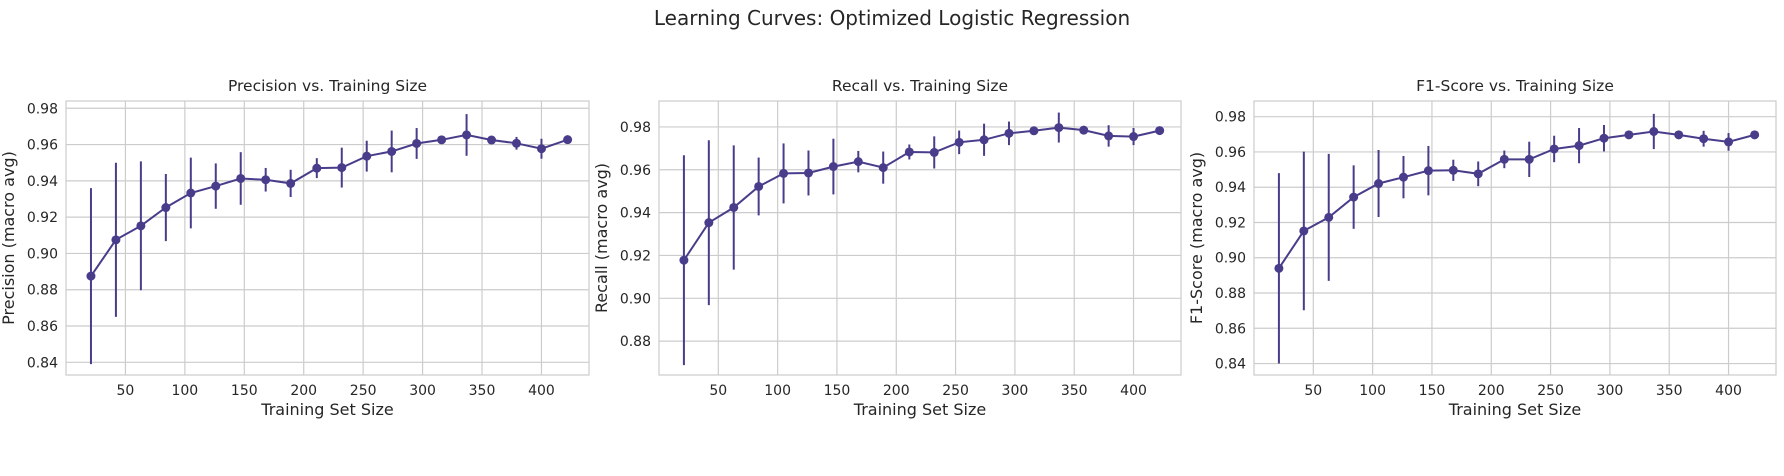  I want to click on precision-x-tick-label: 400, so click(541, 391).